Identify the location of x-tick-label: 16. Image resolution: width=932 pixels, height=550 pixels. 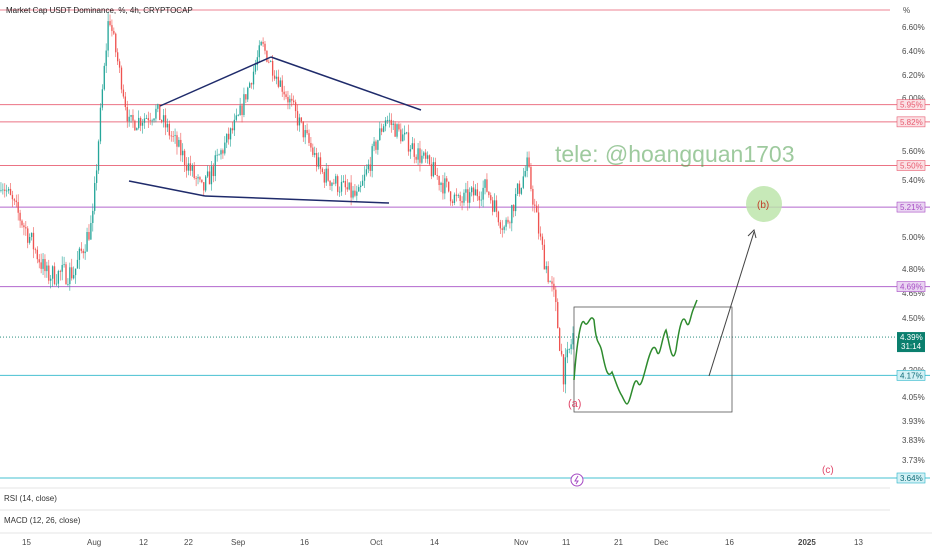
(729, 542).